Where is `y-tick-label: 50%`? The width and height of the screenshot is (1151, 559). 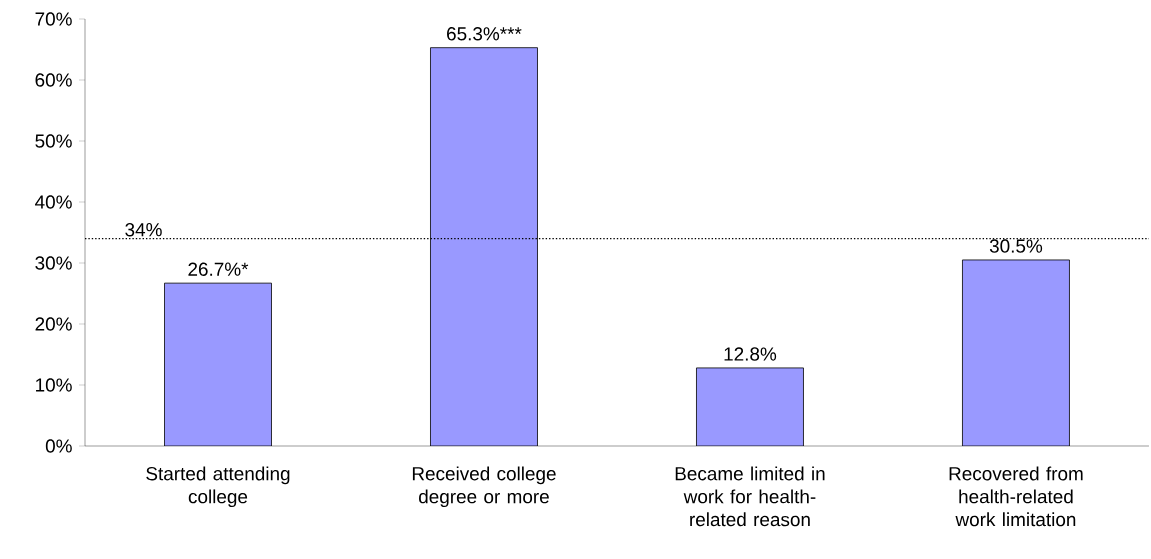 y-tick-label: 50% is located at coordinates (53, 141).